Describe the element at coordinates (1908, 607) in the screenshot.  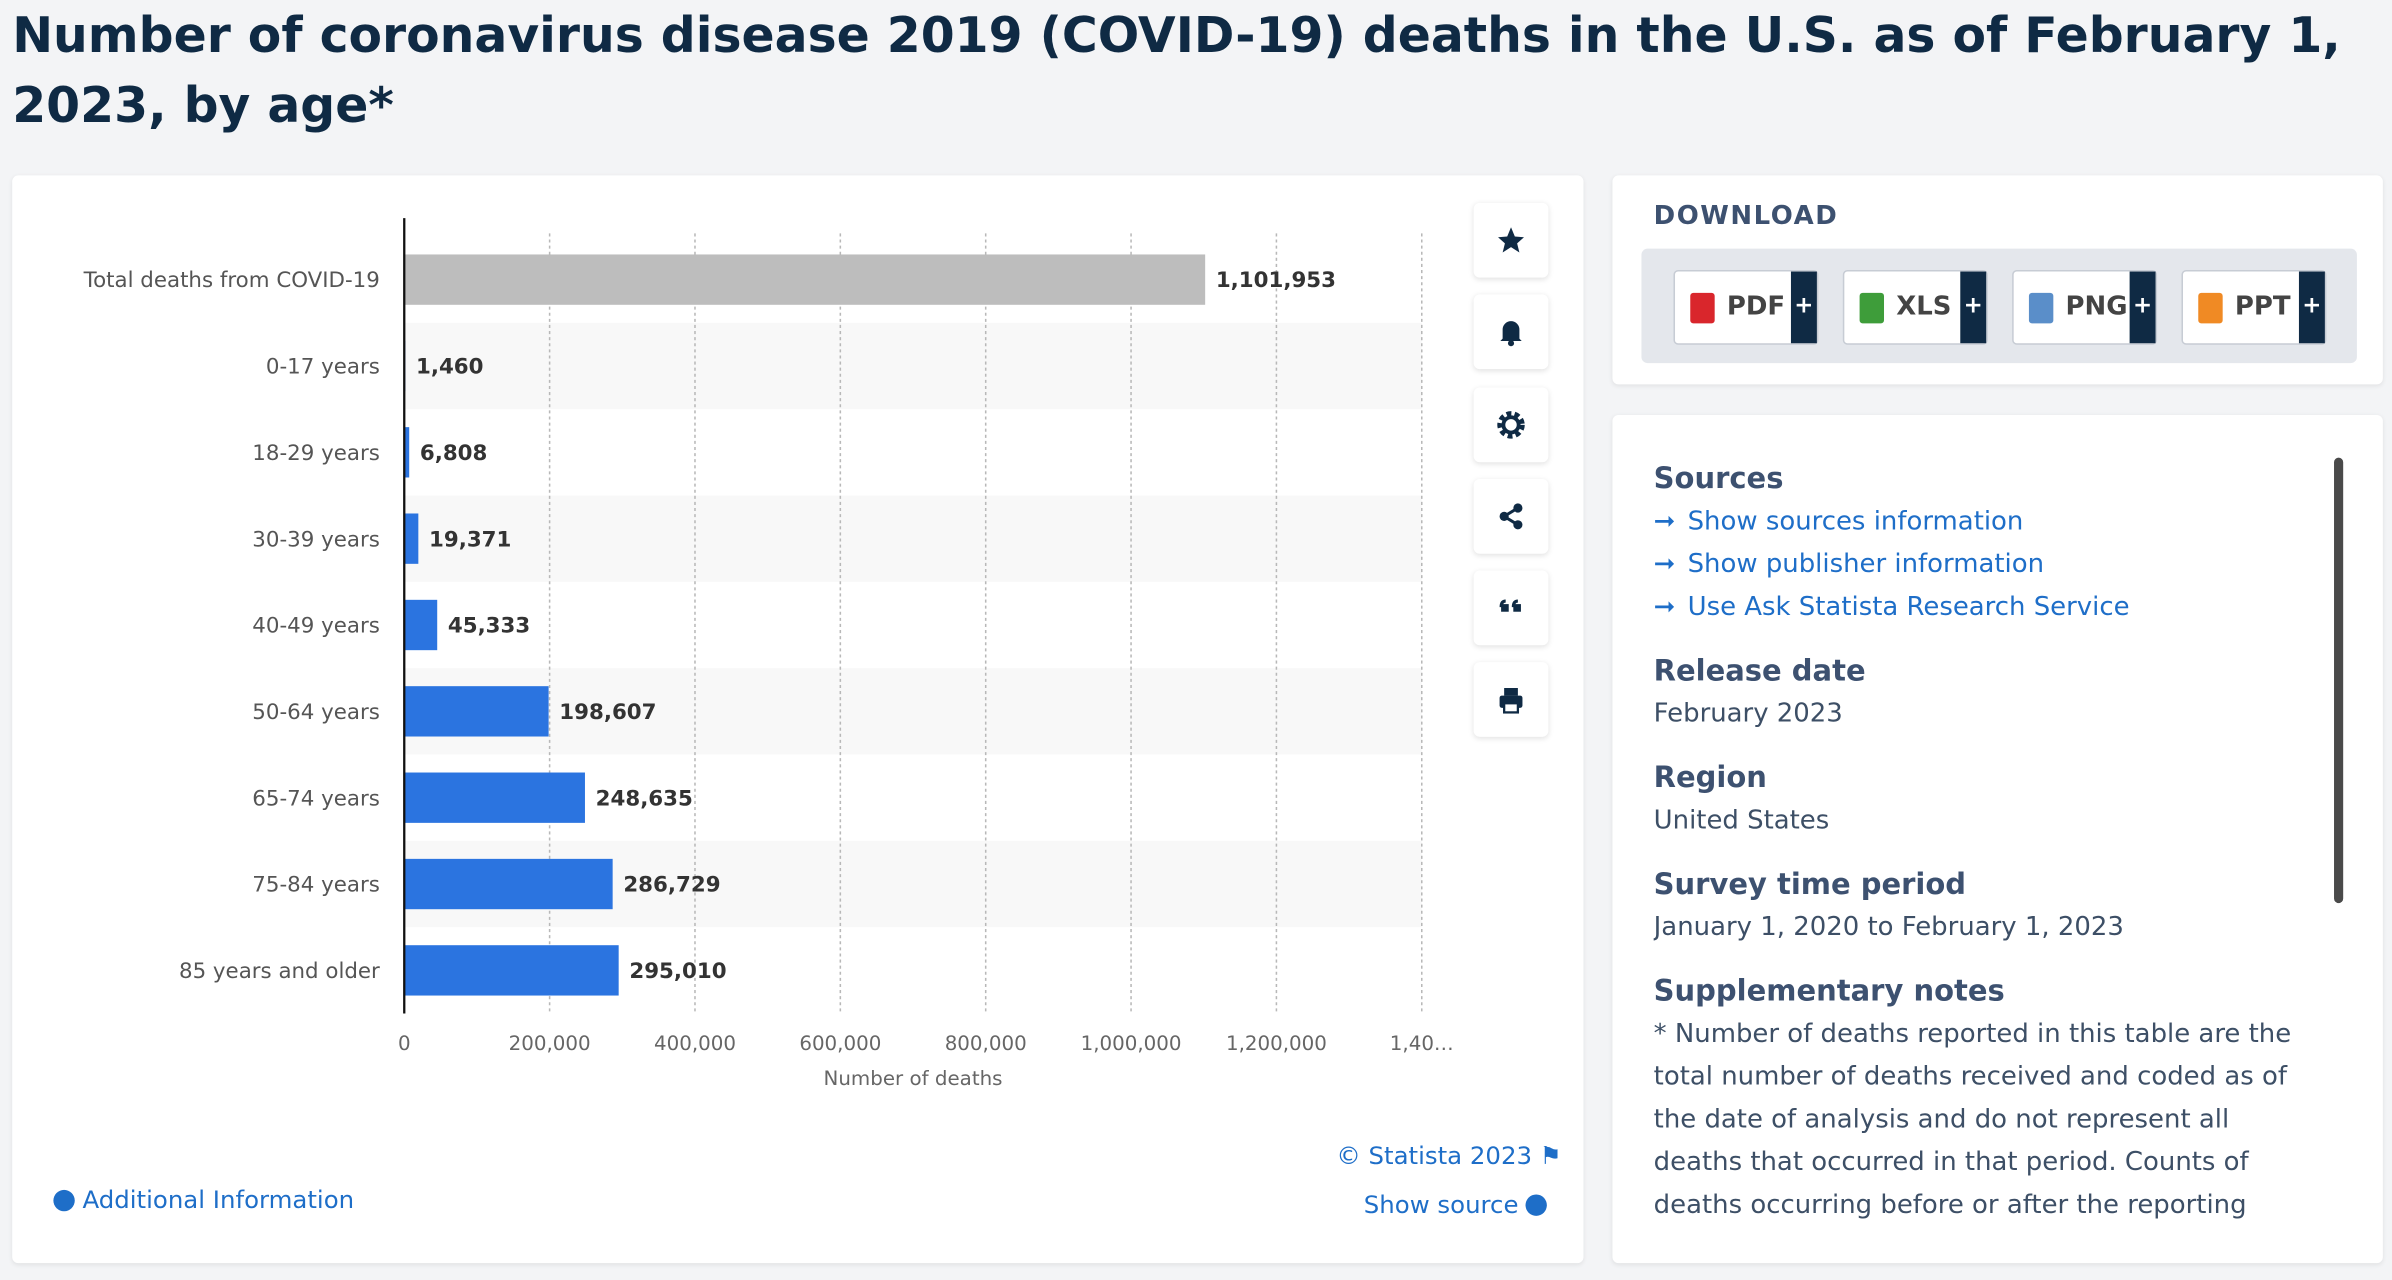
I see `link-text: Use Ask Statista Research Service` at that location.